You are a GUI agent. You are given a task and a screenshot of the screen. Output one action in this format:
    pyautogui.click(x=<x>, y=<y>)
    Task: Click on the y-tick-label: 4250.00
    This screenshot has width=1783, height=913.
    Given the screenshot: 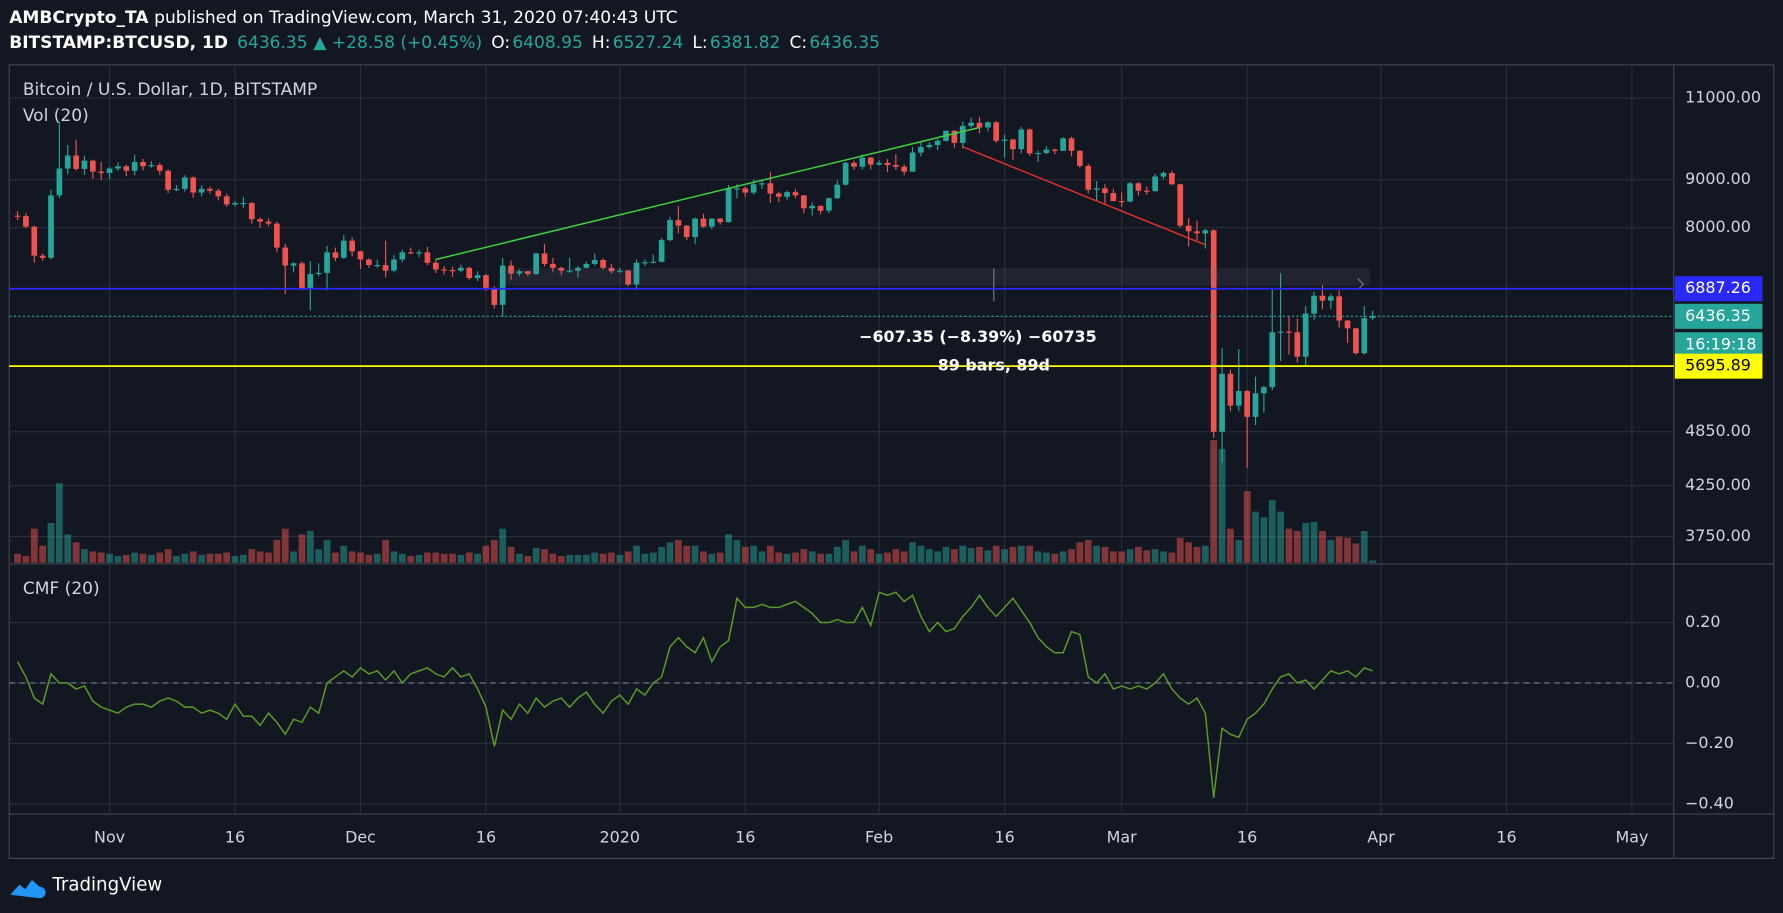 What is the action you would take?
    pyautogui.click(x=1718, y=484)
    